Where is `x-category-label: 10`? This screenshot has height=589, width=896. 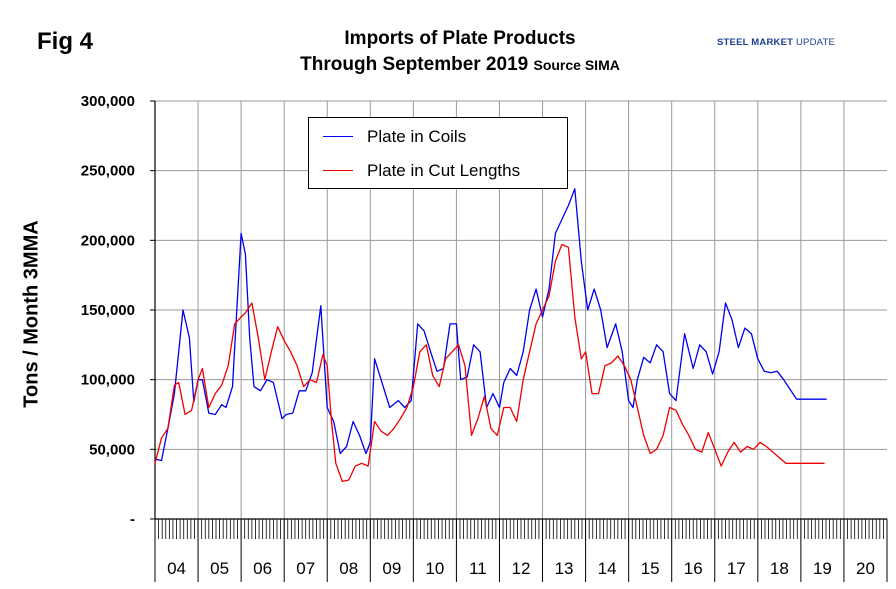
x-category-label: 10 is located at coordinates (434, 568).